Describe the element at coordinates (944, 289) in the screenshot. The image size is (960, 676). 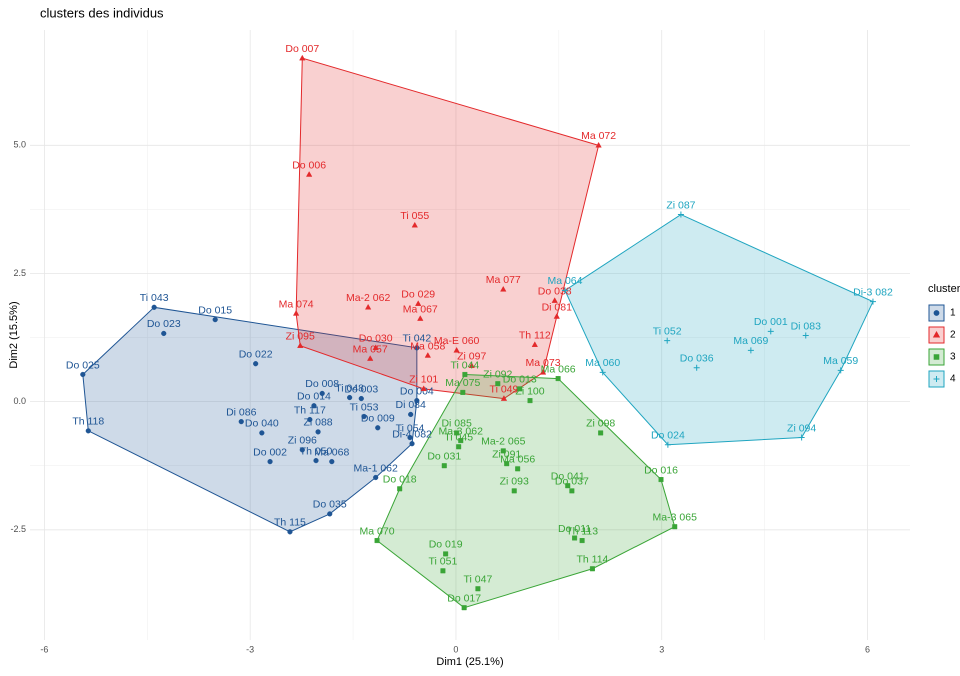
I see `legend-title: cluster` at that location.